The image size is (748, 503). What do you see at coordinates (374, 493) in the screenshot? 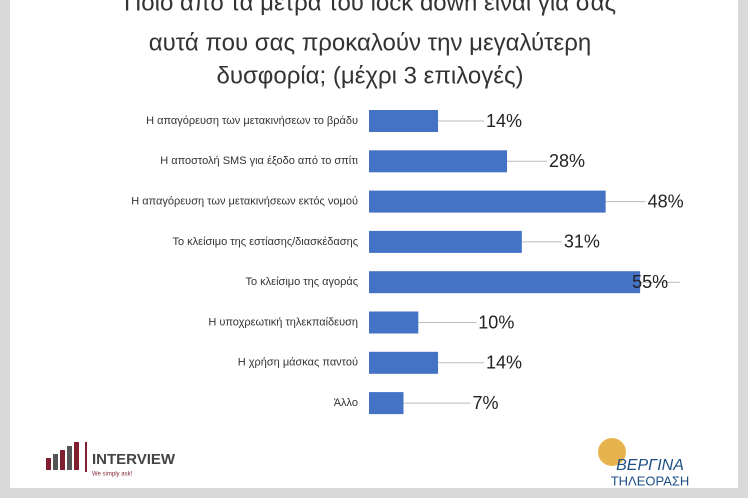
I see `frame-bottom` at bounding box center [374, 493].